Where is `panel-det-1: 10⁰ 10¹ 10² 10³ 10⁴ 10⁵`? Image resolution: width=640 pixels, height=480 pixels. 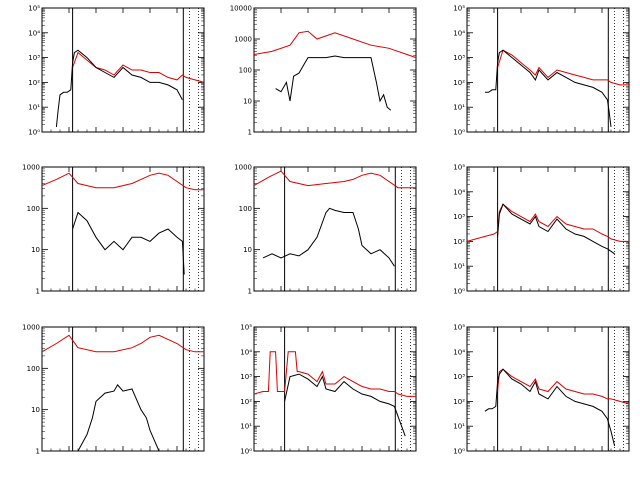 panel-det-1: 10⁰ 10¹ 10² 10³ 10⁴ 10⁵ is located at coordinates (116, 71).